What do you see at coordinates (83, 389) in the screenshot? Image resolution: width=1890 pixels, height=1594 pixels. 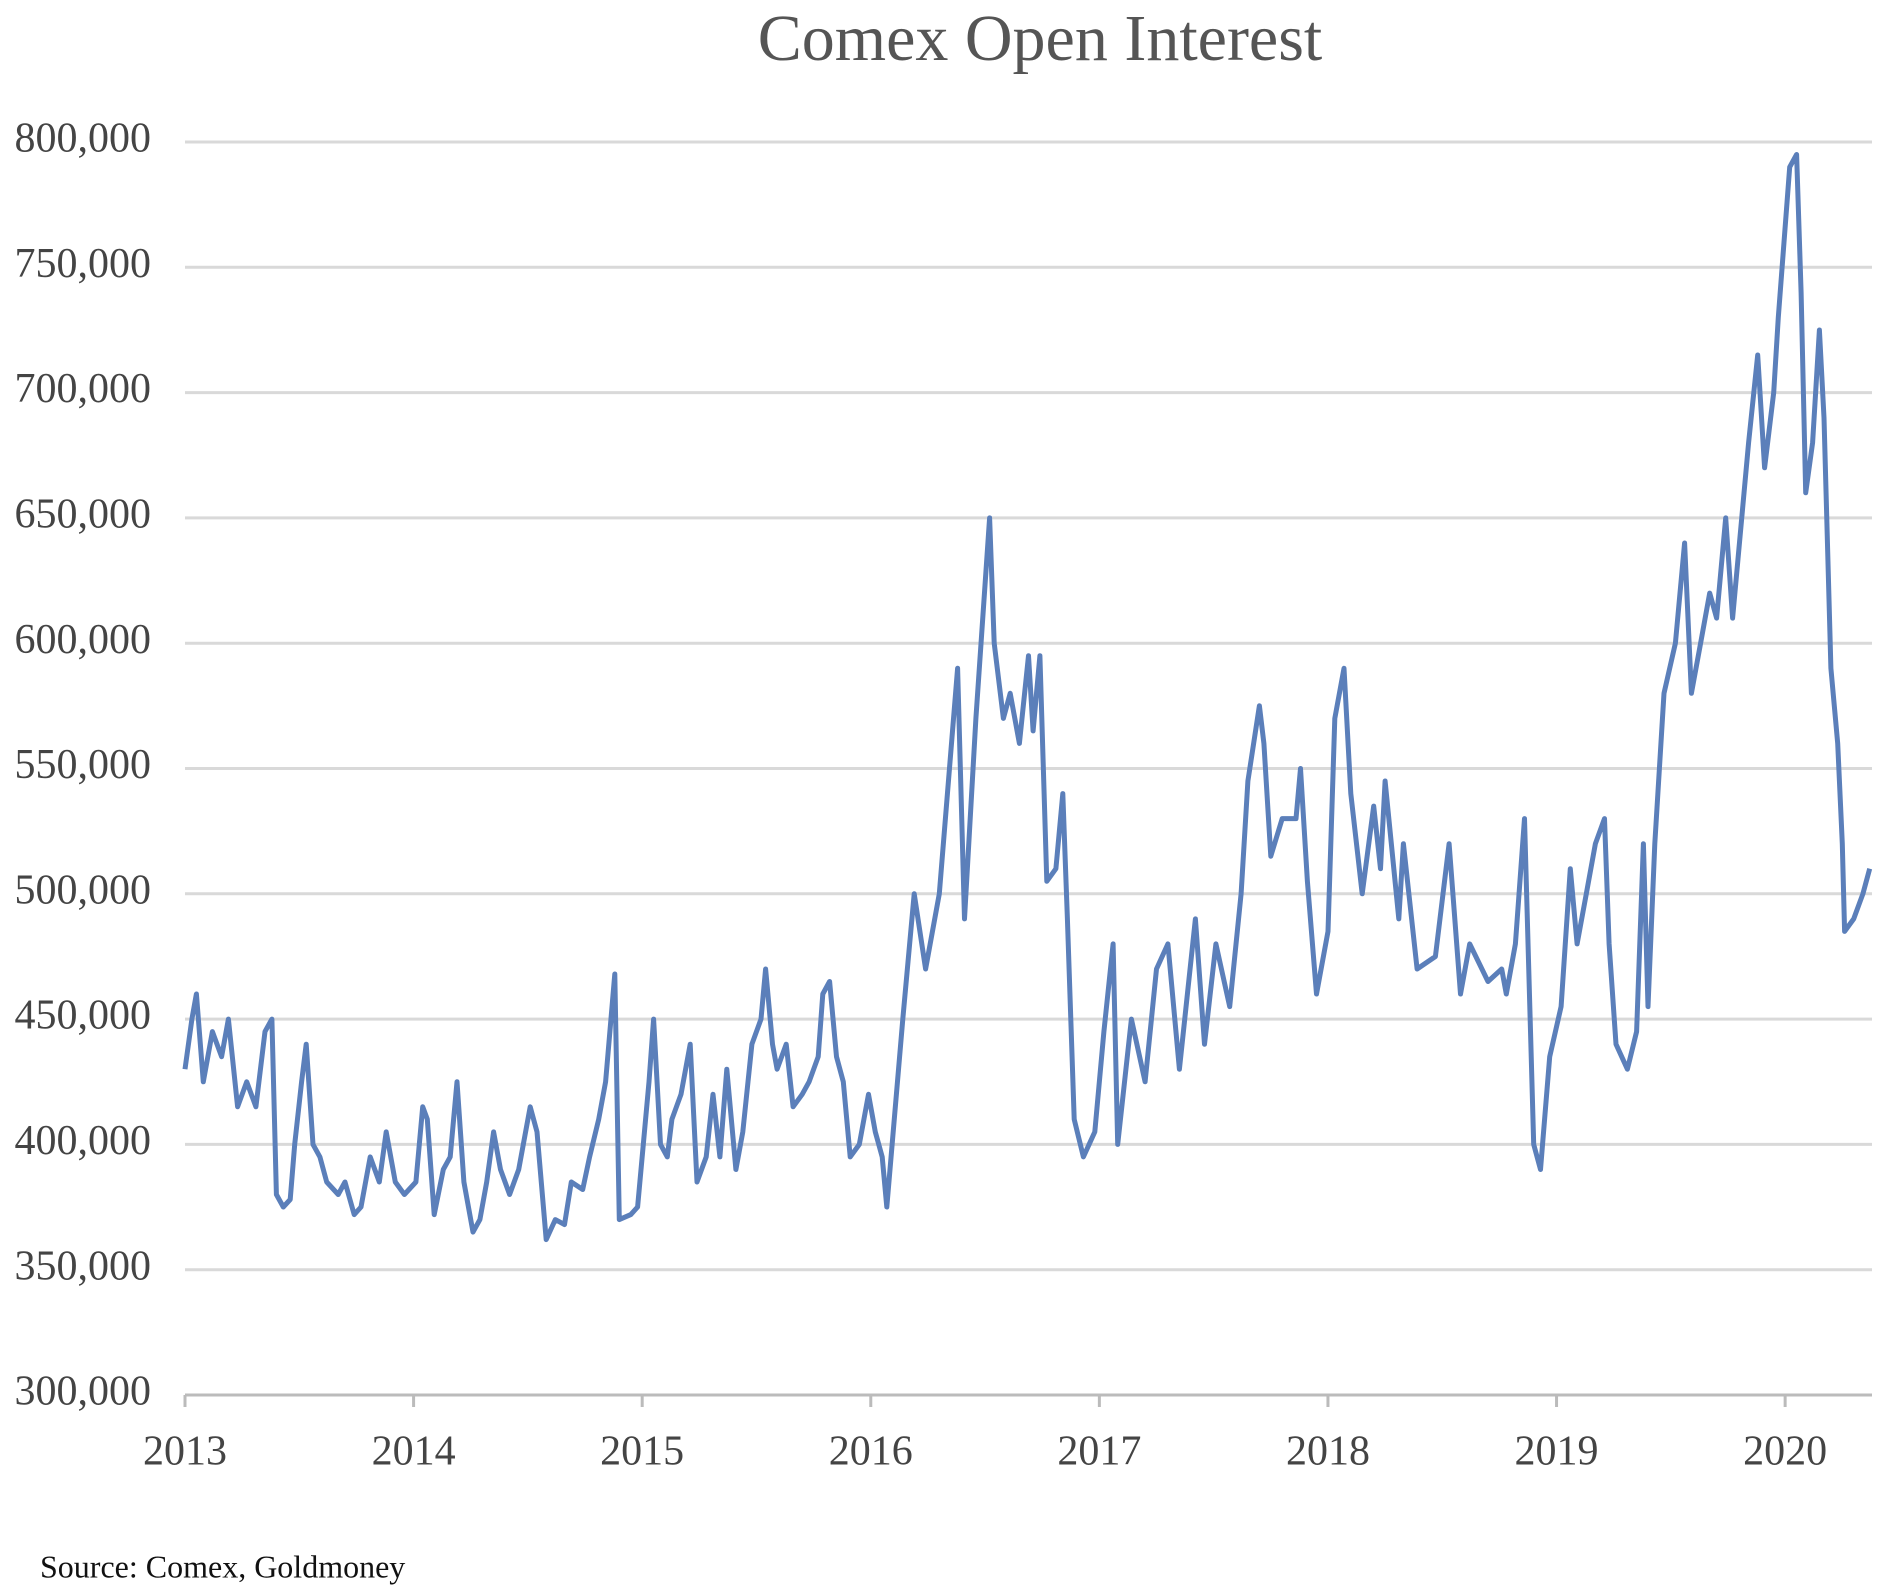 I see `y-tick-label: 700,000` at bounding box center [83, 389].